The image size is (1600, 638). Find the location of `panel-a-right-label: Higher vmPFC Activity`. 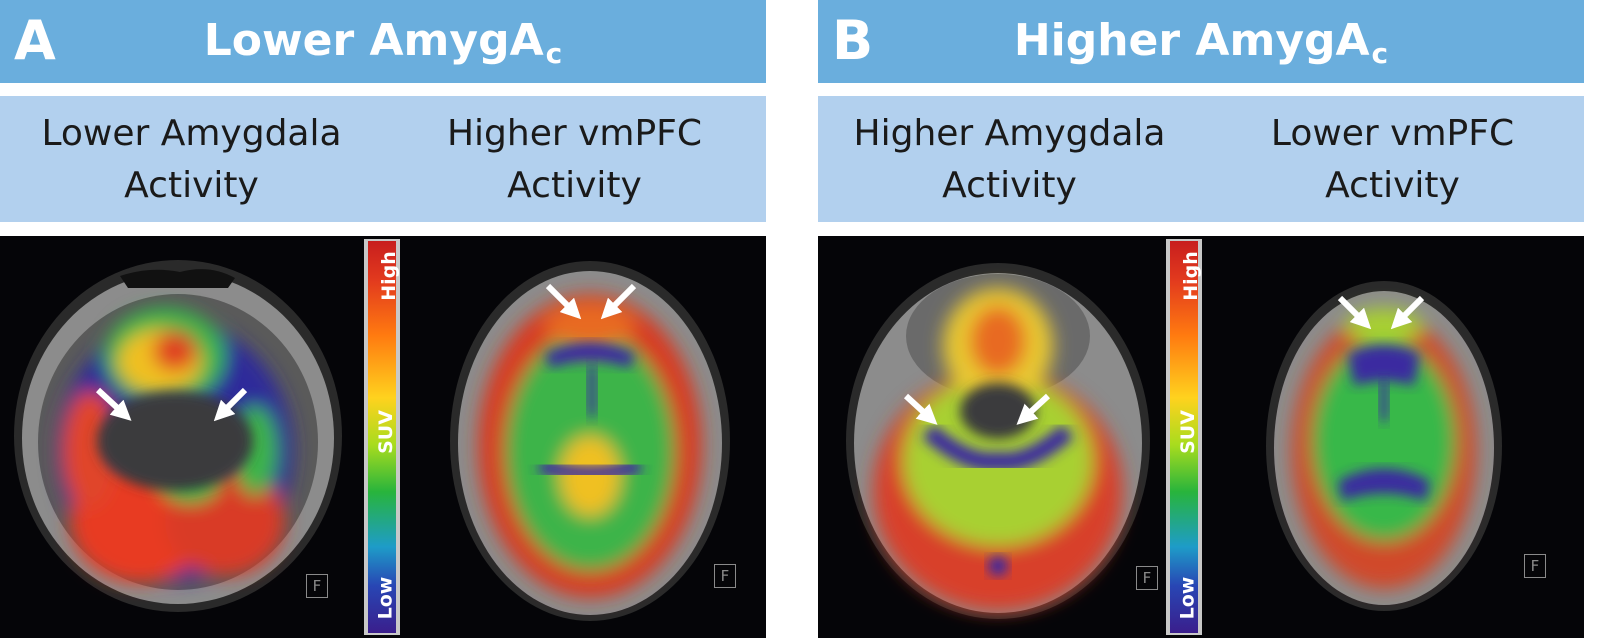

panel-a-right-label: Higher vmPFC Activity is located at coordinates (574, 159).